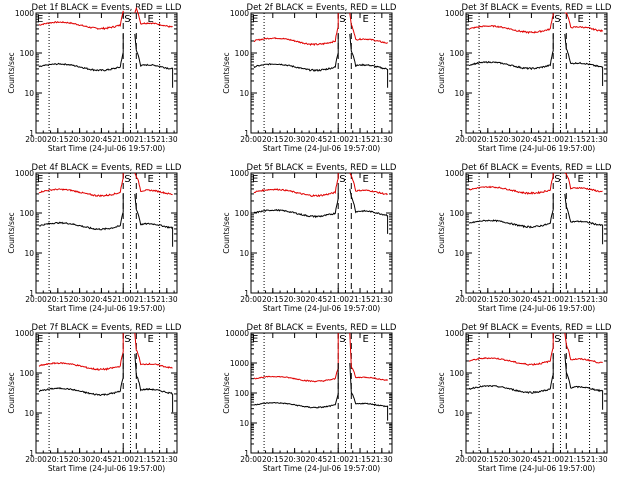 This screenshot has height=480, width=640. What do you see at coordinates (107, 8) in the screenshot?
I see `chart-title: Det 1f BLACK = Events, RED = LLD` at bounding box center [107, 8].